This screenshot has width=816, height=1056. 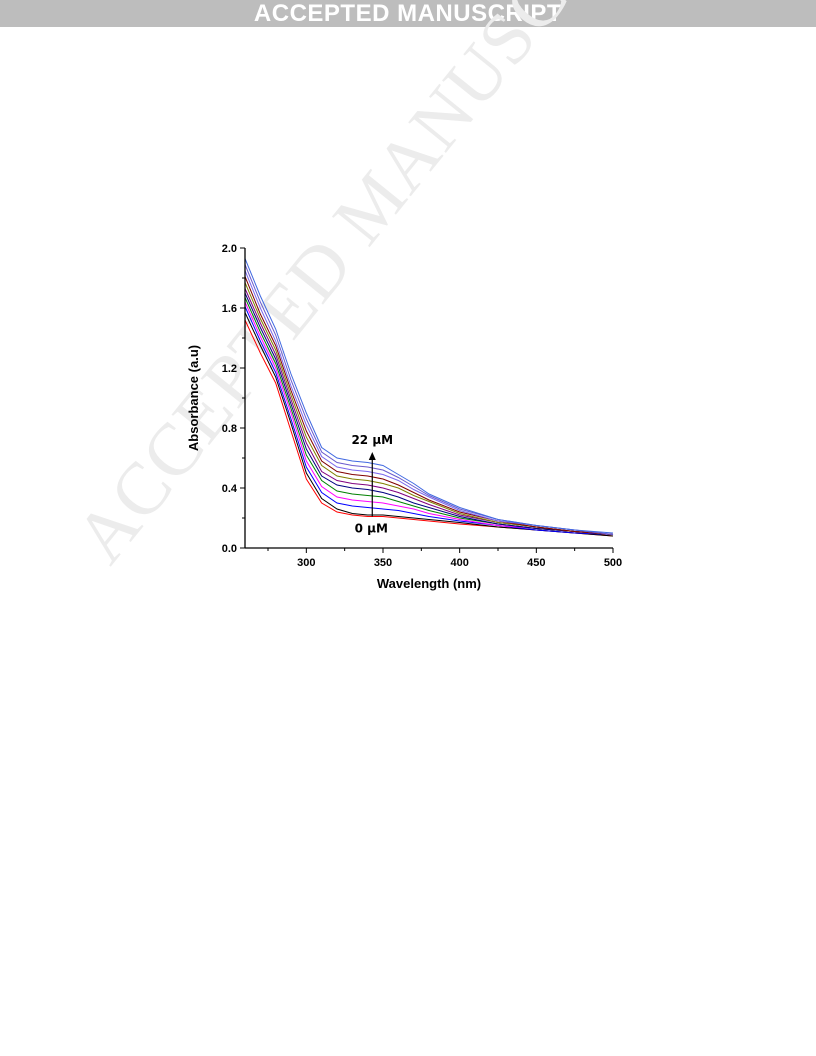 I want to click on y-tick-label: 1.2, so click(x=229, y=369).